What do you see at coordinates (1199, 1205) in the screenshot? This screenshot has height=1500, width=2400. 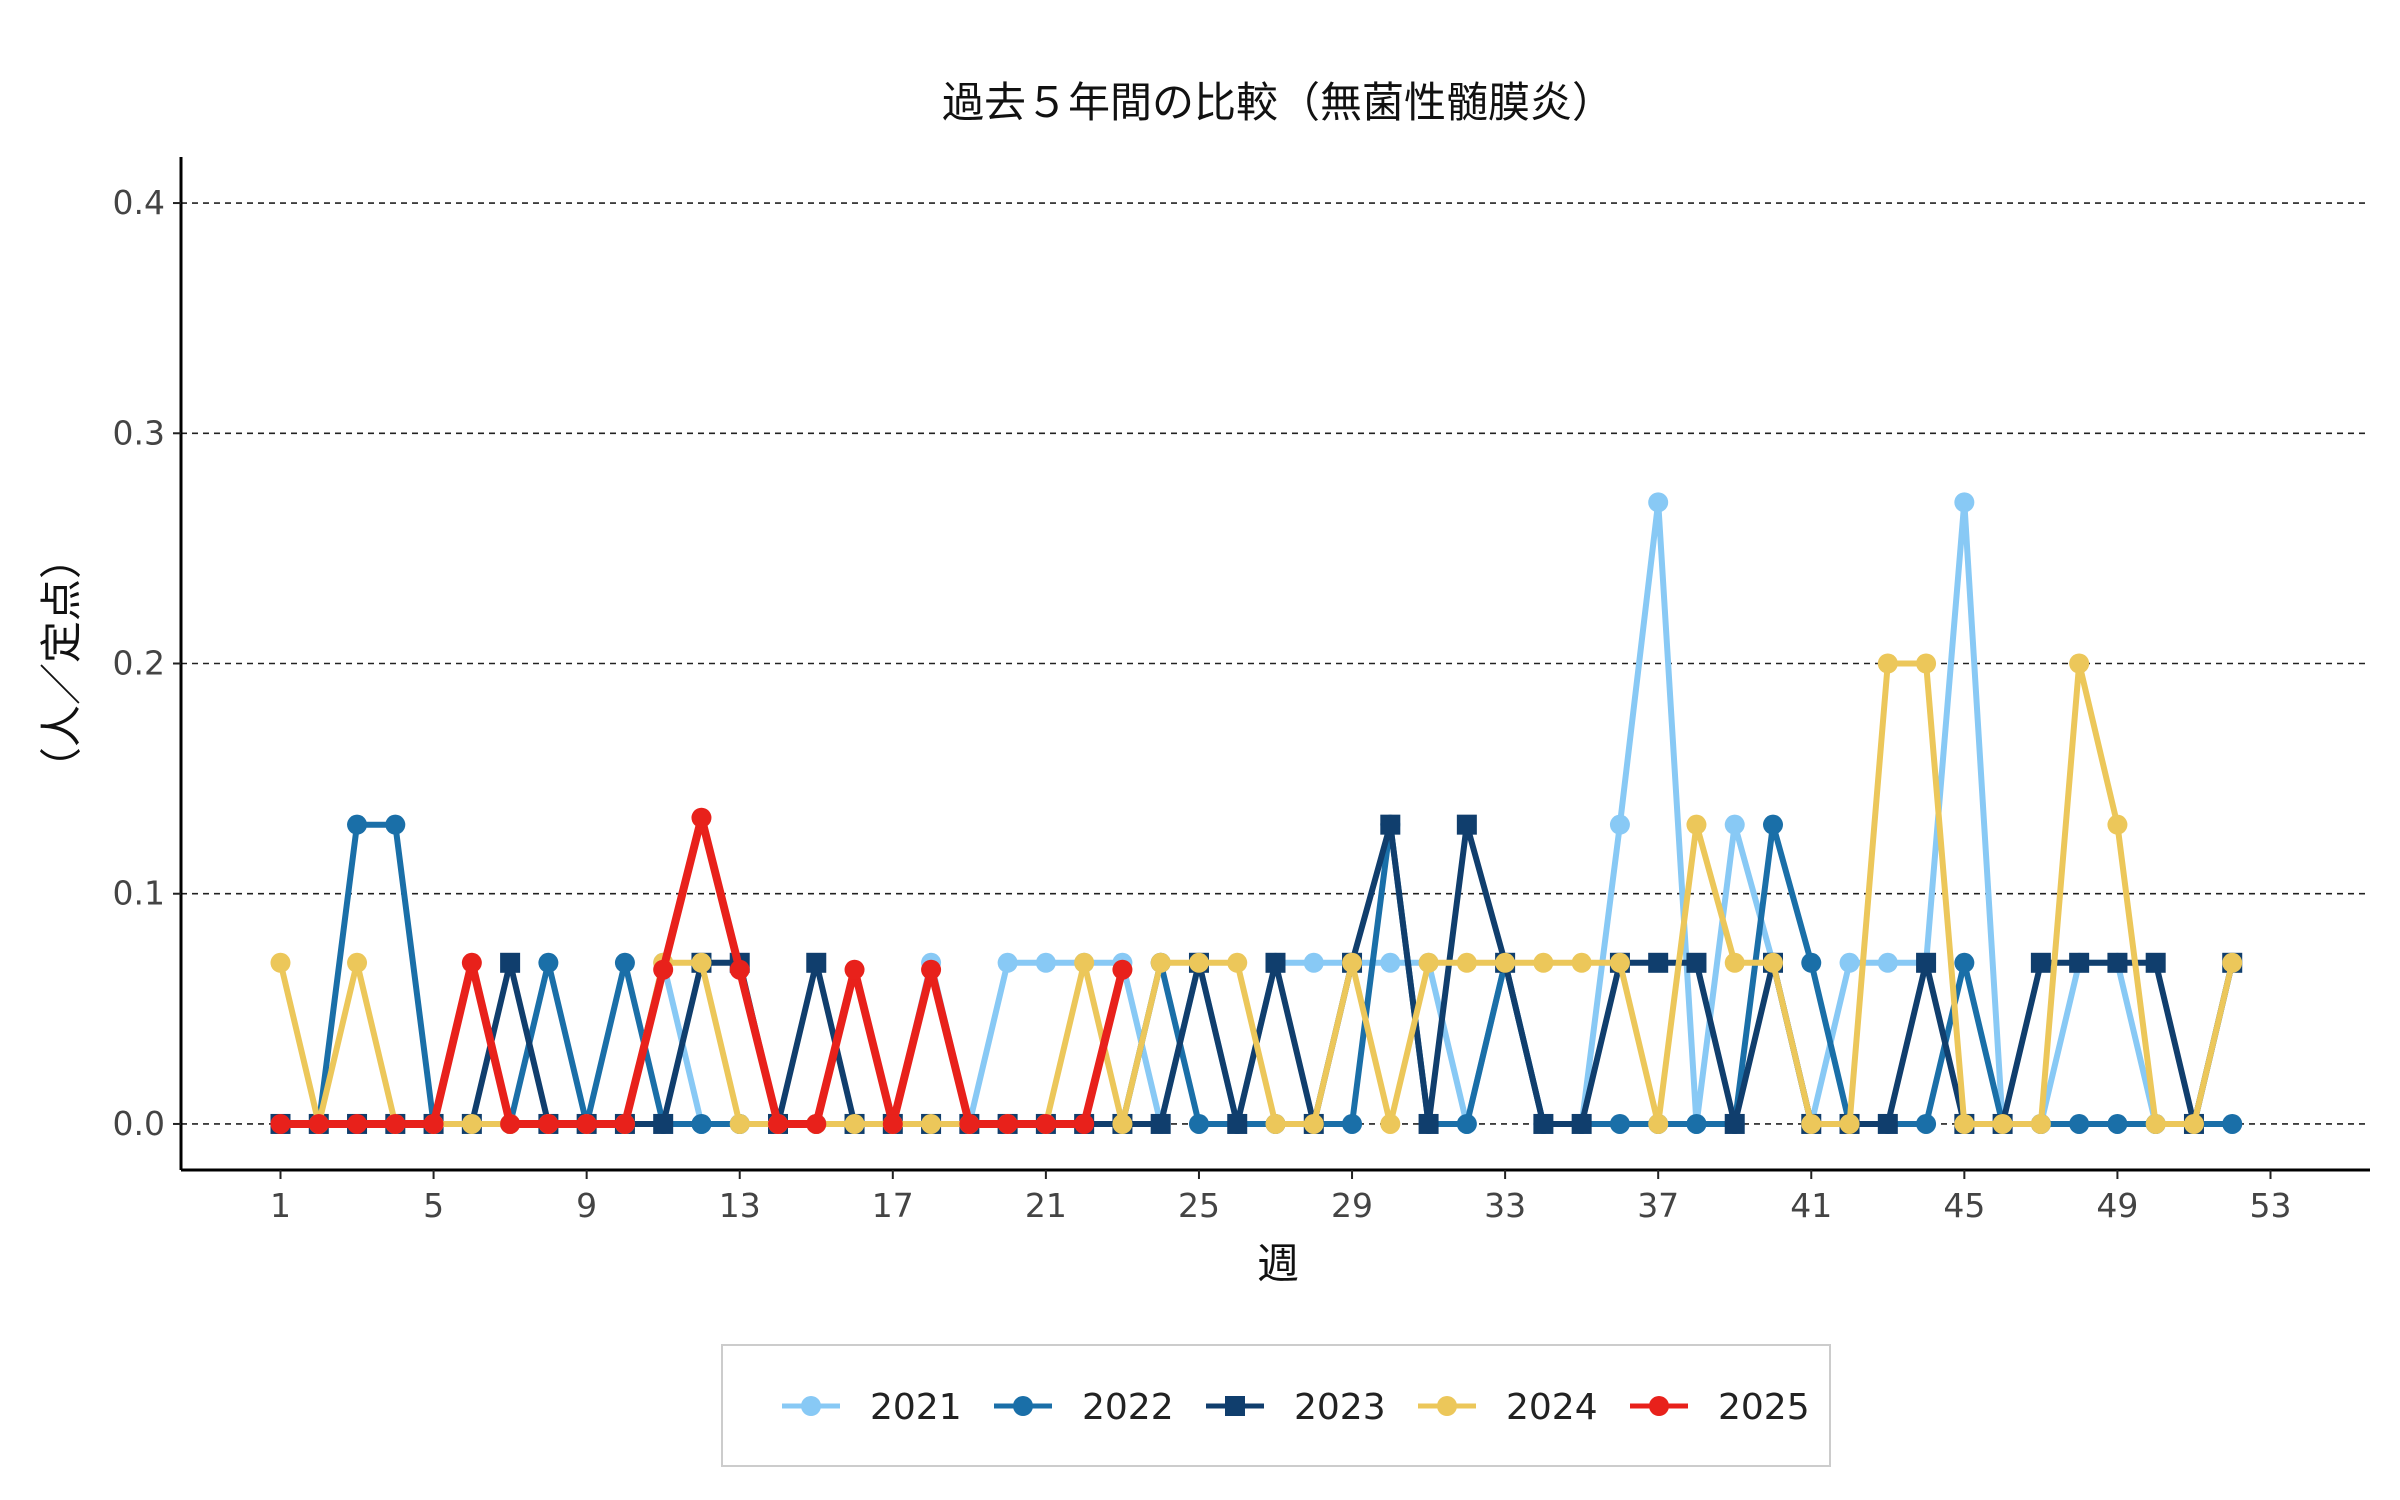 I see `x-tick-label: 25` at bounding box center [1199, 1205].